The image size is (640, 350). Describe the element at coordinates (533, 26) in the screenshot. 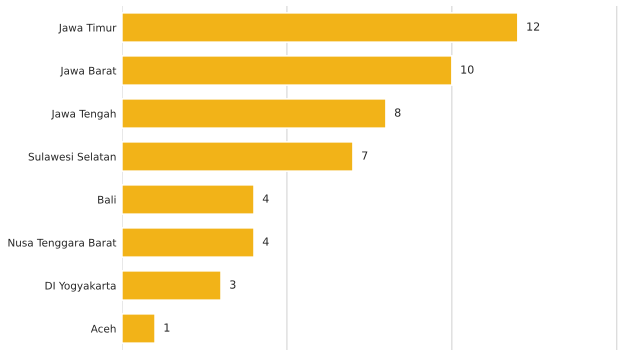

I see `data-label: 12` at that location.